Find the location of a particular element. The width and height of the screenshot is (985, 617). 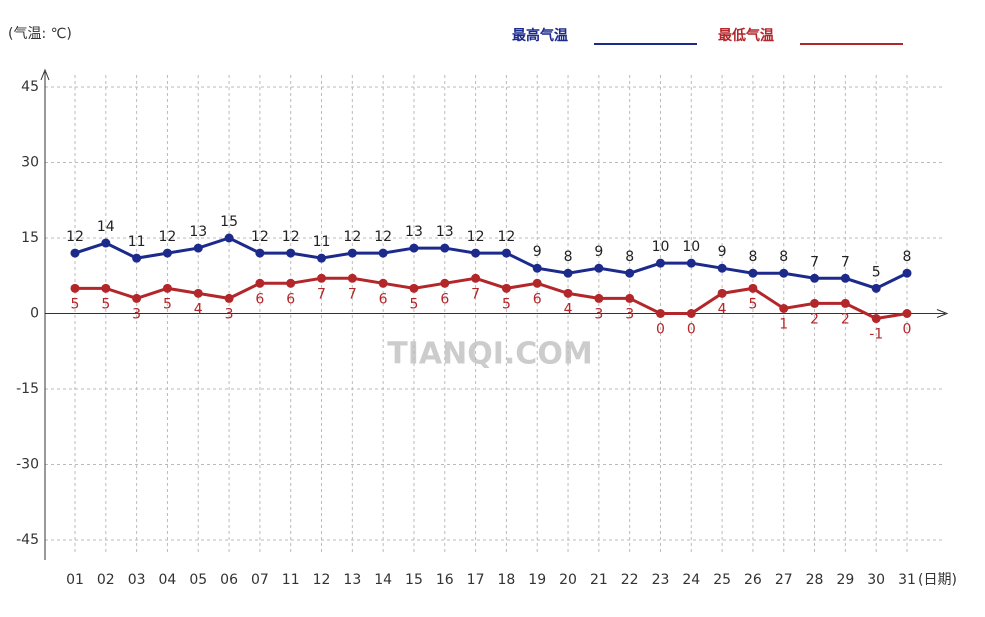

x-tick-label: 19 is located at coordinates (537, 580).